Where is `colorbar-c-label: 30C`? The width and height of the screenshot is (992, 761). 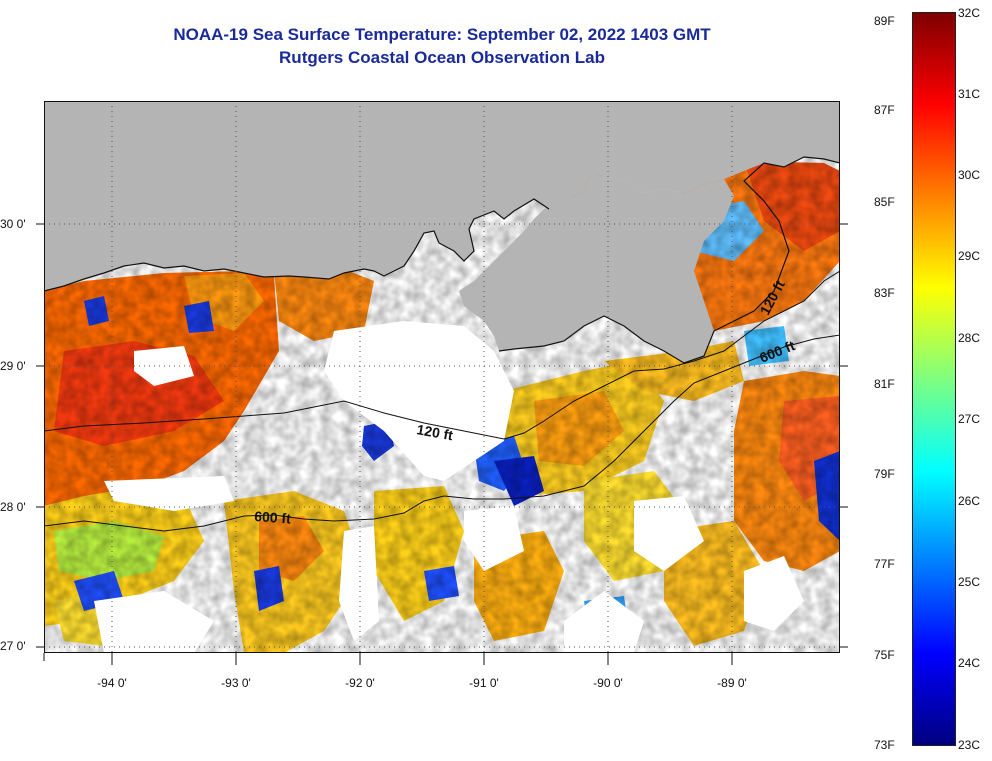 colorbar-c-label: 30C is located at coordinates (969, 175).